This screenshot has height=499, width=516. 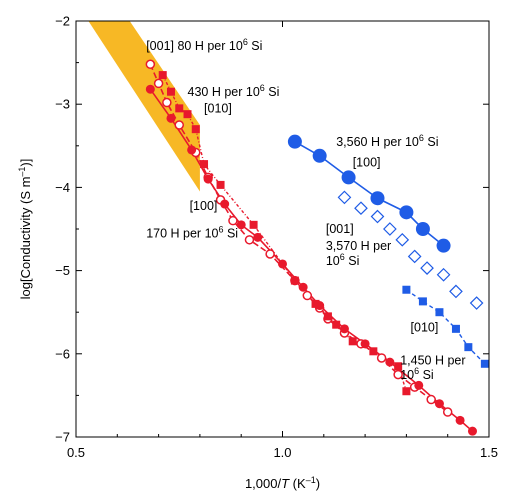 What do you see at coordinates (204, 206) in the screenshot?
I see `annotation-ann-100-red: [100]` at bounding box center [204, 206].